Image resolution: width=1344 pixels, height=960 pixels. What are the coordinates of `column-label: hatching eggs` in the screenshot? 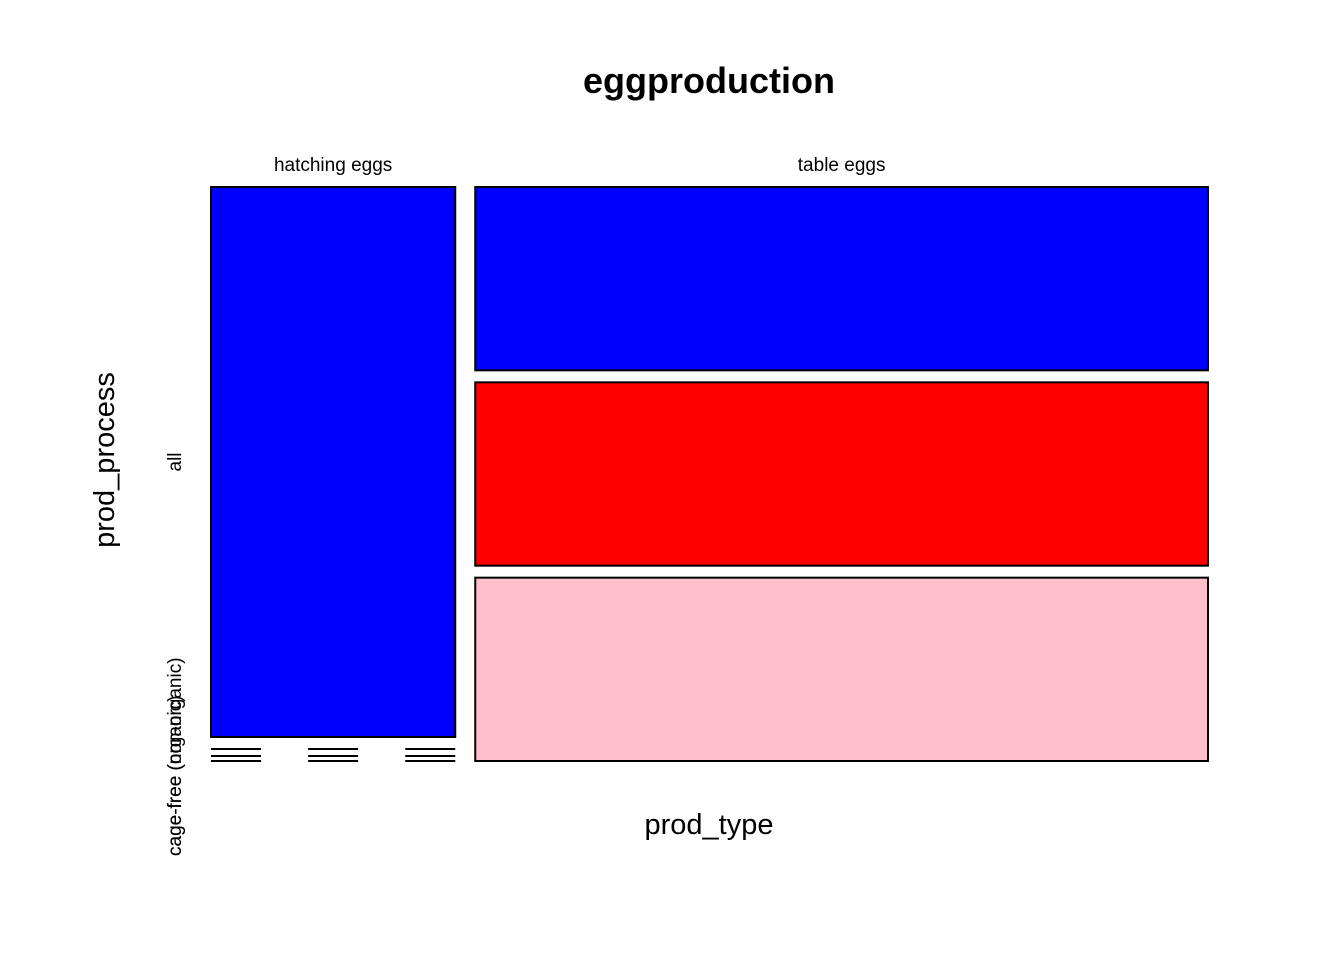 It's located at (333, 165).